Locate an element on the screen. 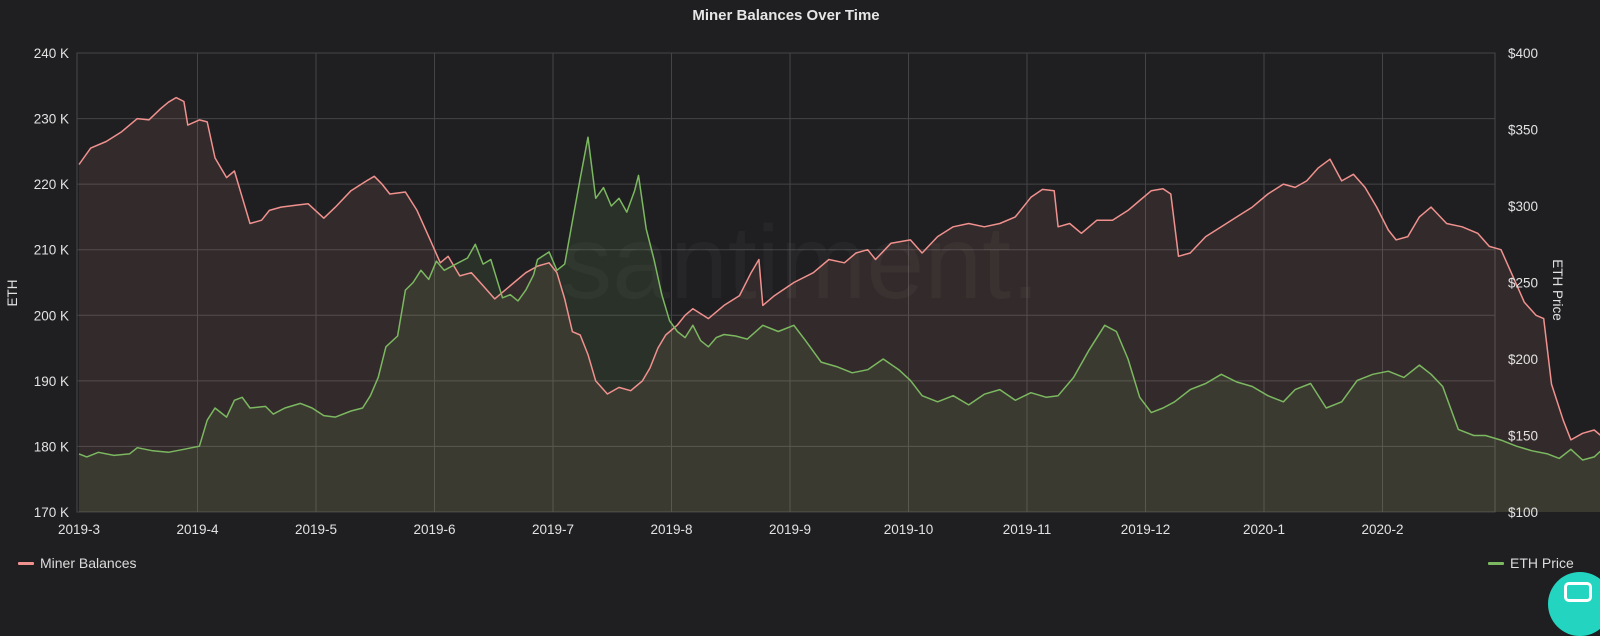  x-tick-label: 2019-9 is located at coordinates (790, 529).